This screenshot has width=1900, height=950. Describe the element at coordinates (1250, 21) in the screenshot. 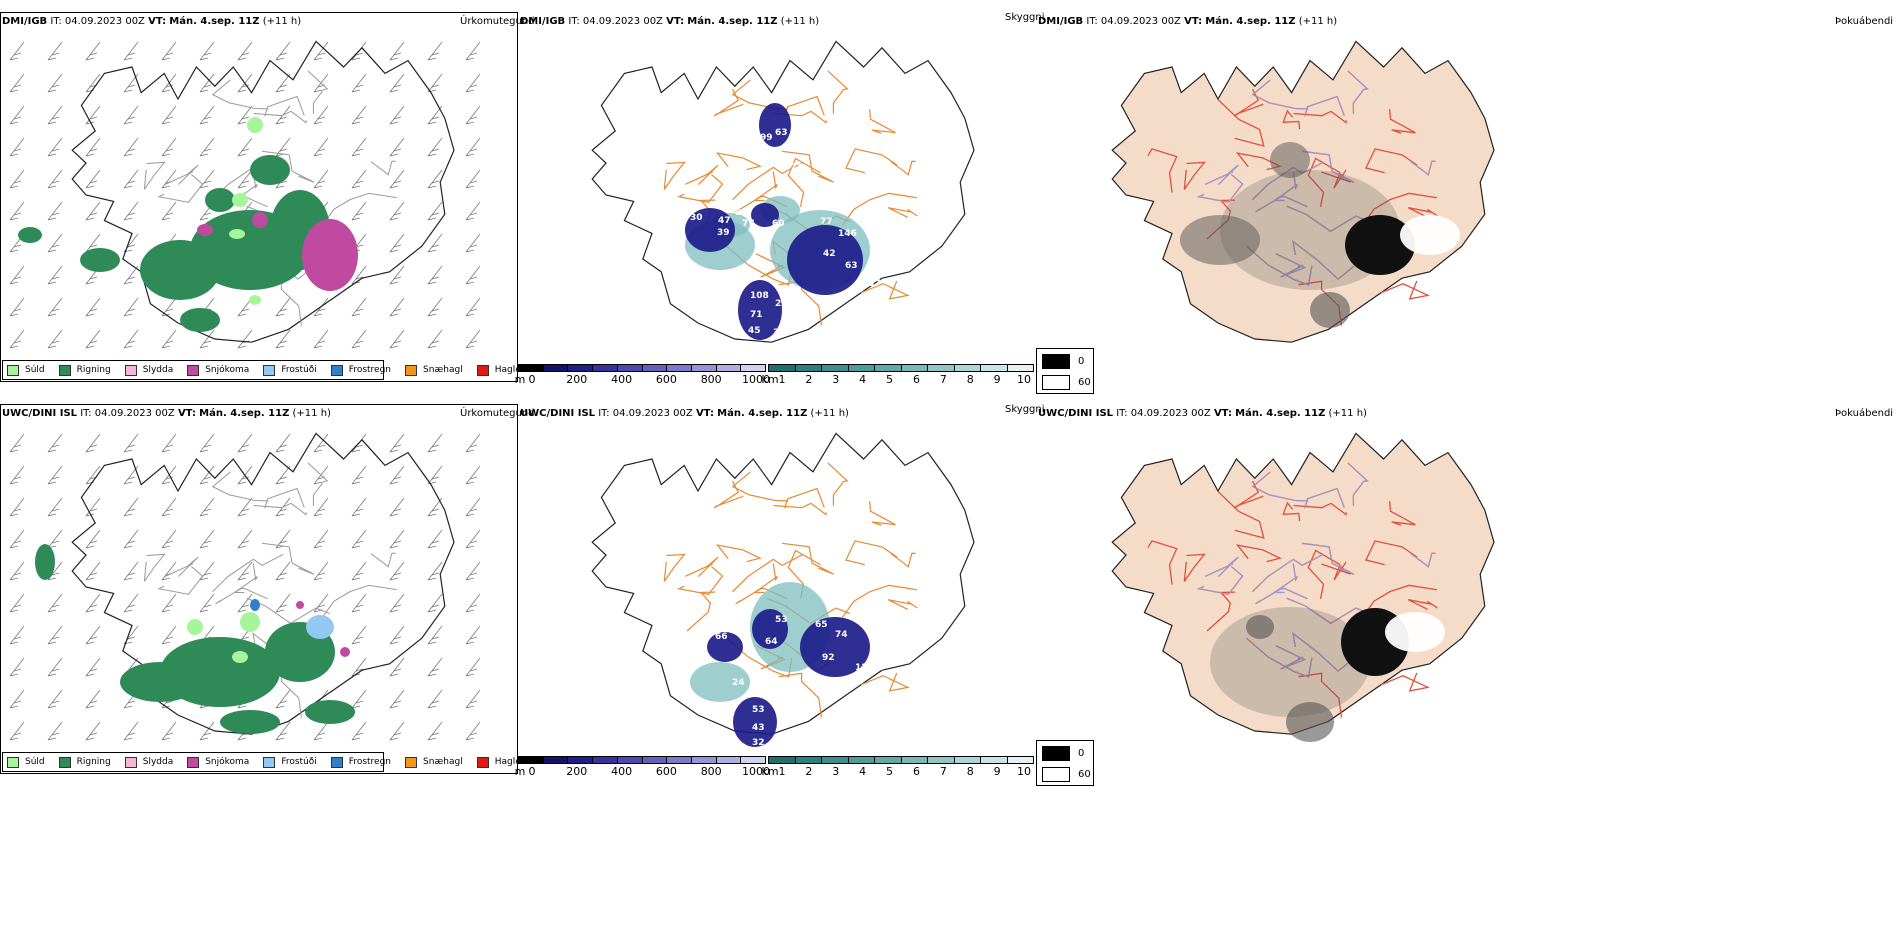

I see `valid-time-value: Mán. 4.sep. 11Z` at that location.